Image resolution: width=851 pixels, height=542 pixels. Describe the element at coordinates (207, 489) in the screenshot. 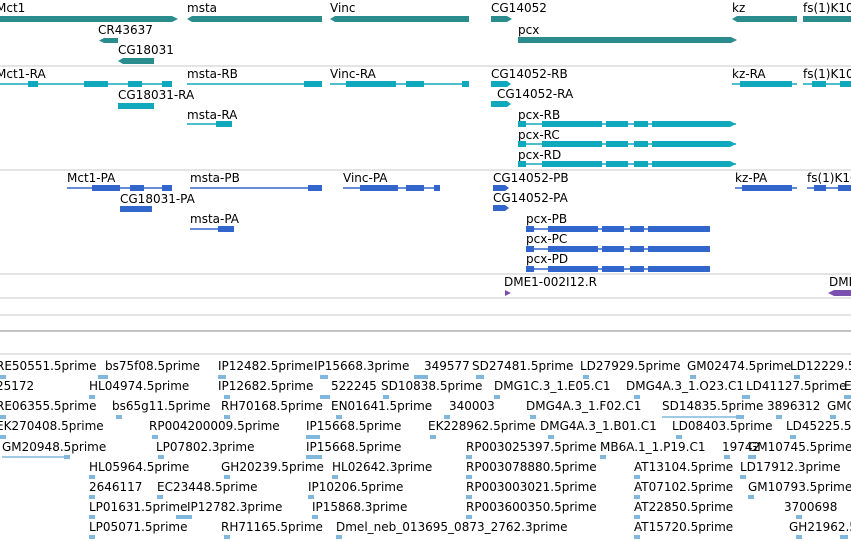

I see `est-item: EC23448.5prime` at that location.